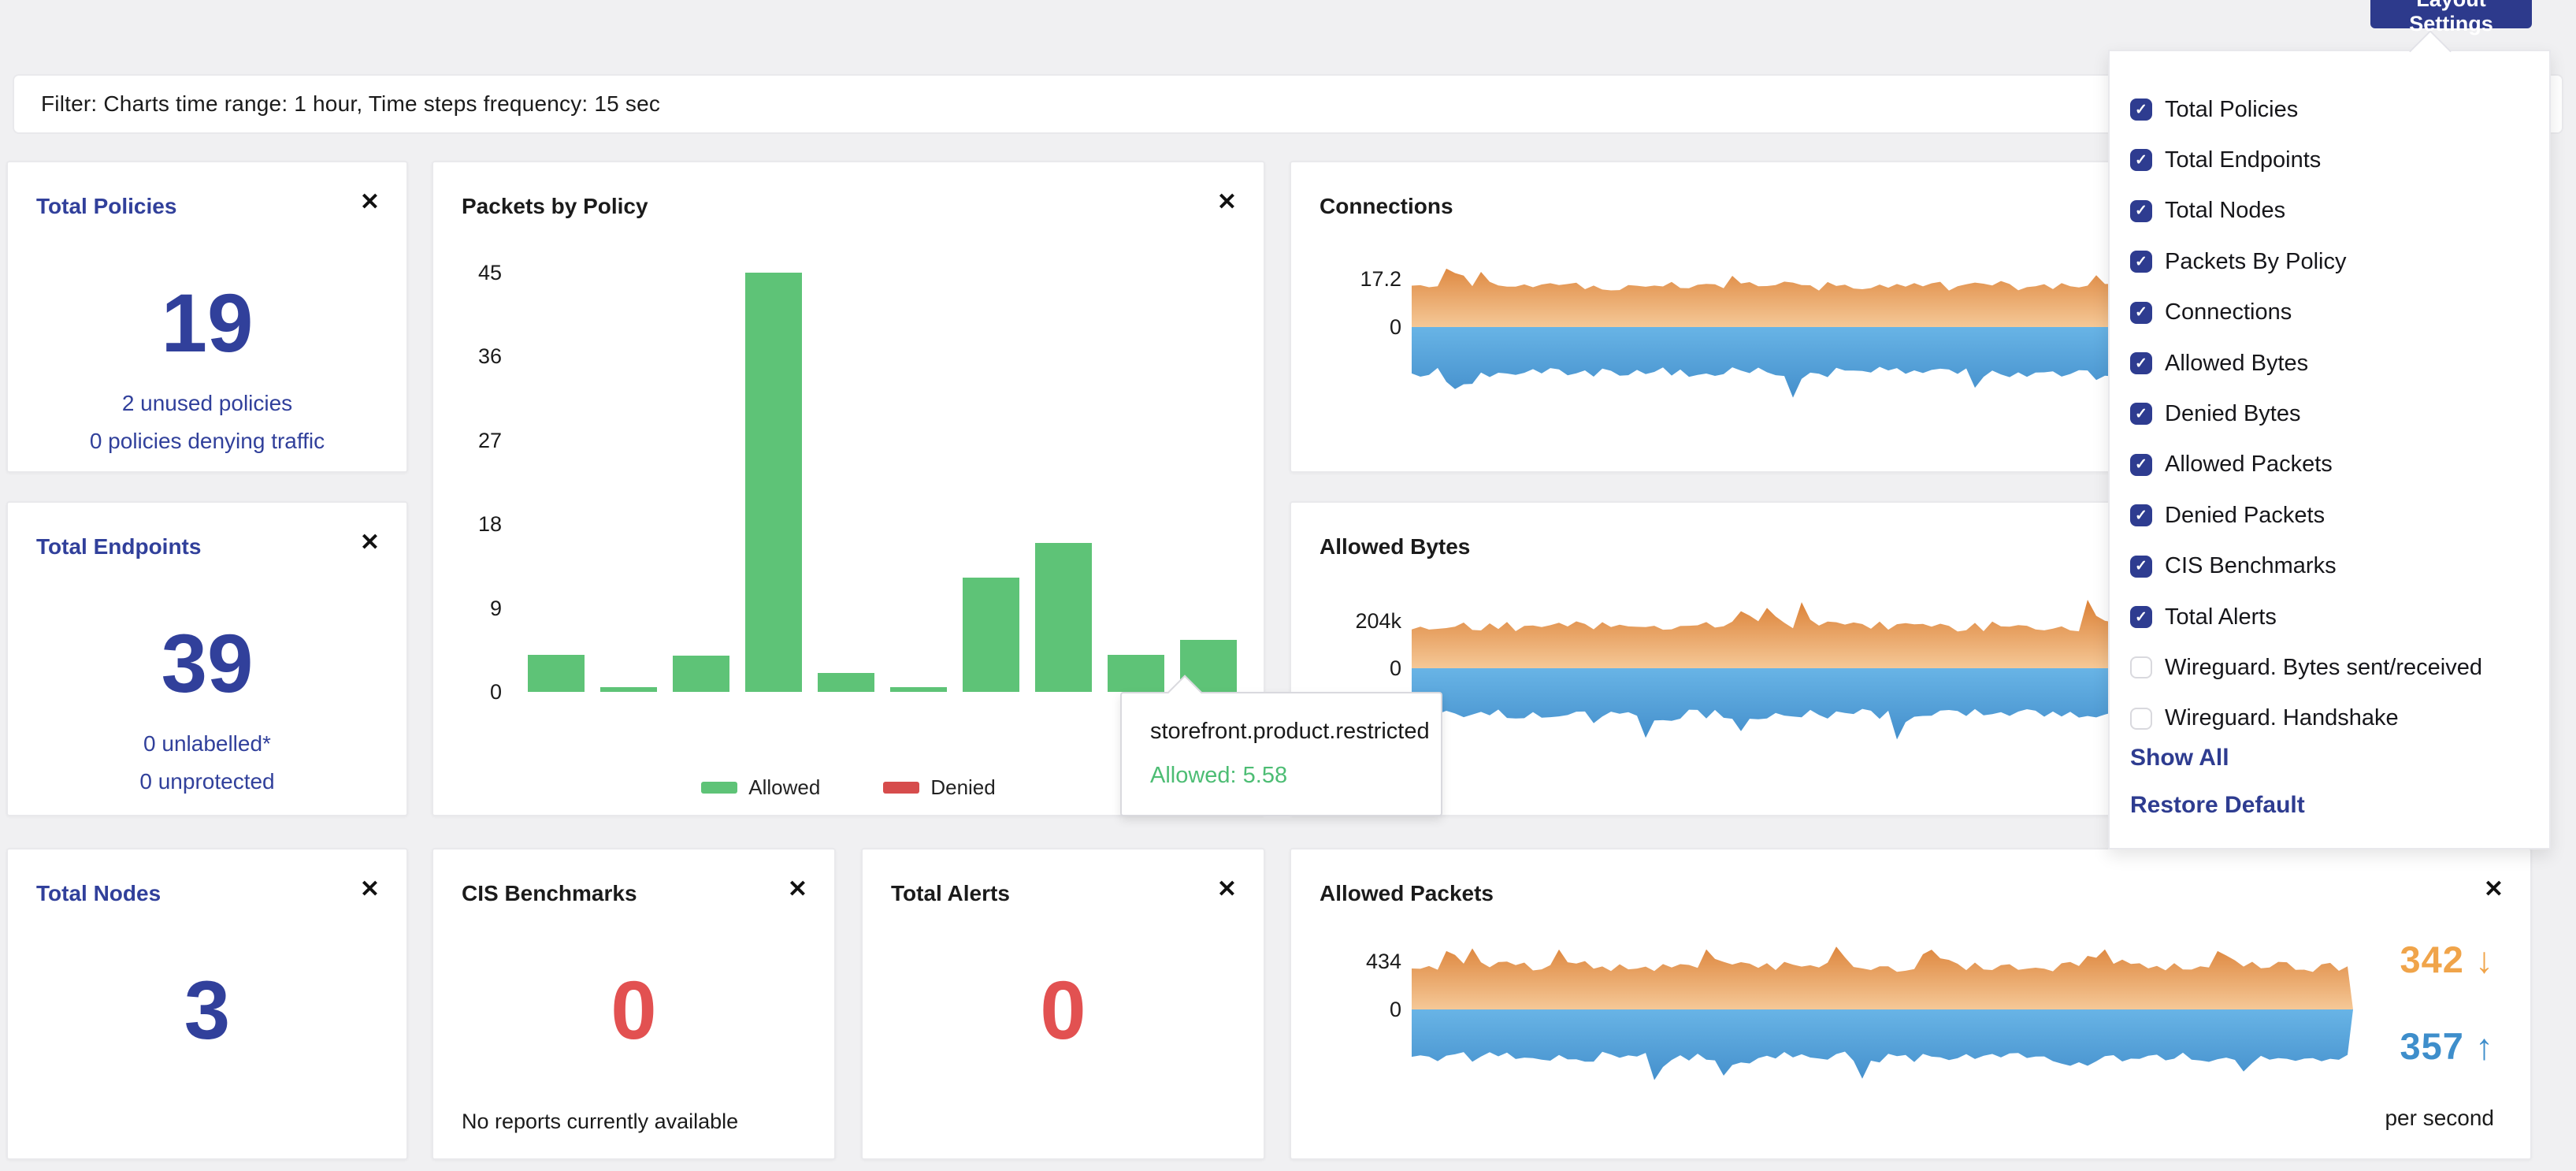  I want to click on layout-menu-item: ✓ Allowed Packets, so click(2329, 465).